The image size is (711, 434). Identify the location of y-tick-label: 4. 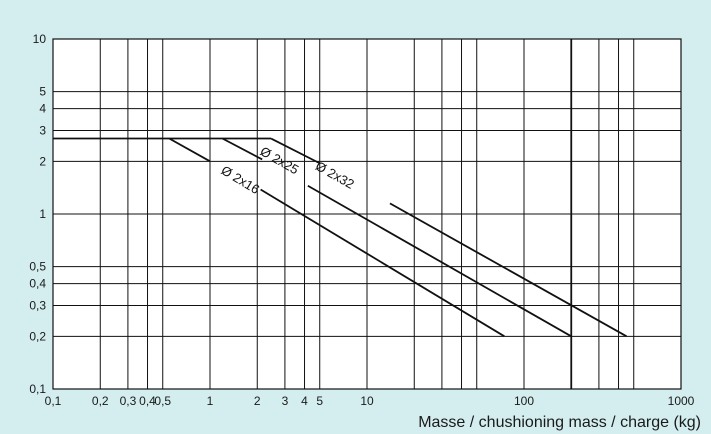
(42, 109).